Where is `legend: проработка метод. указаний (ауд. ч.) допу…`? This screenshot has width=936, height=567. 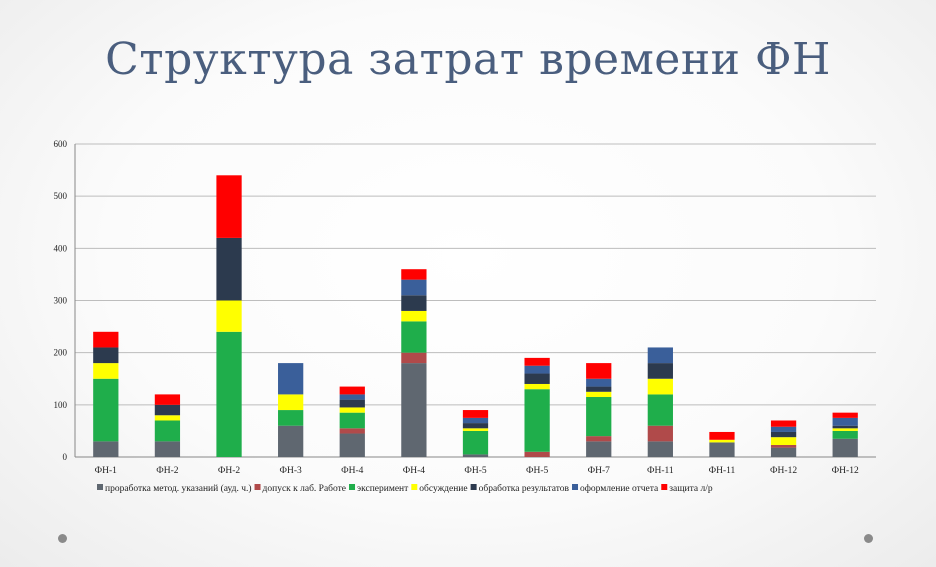 legend: проработка метод. указаний (ауд. ч.) допу… is located at coordinates (405, 488).